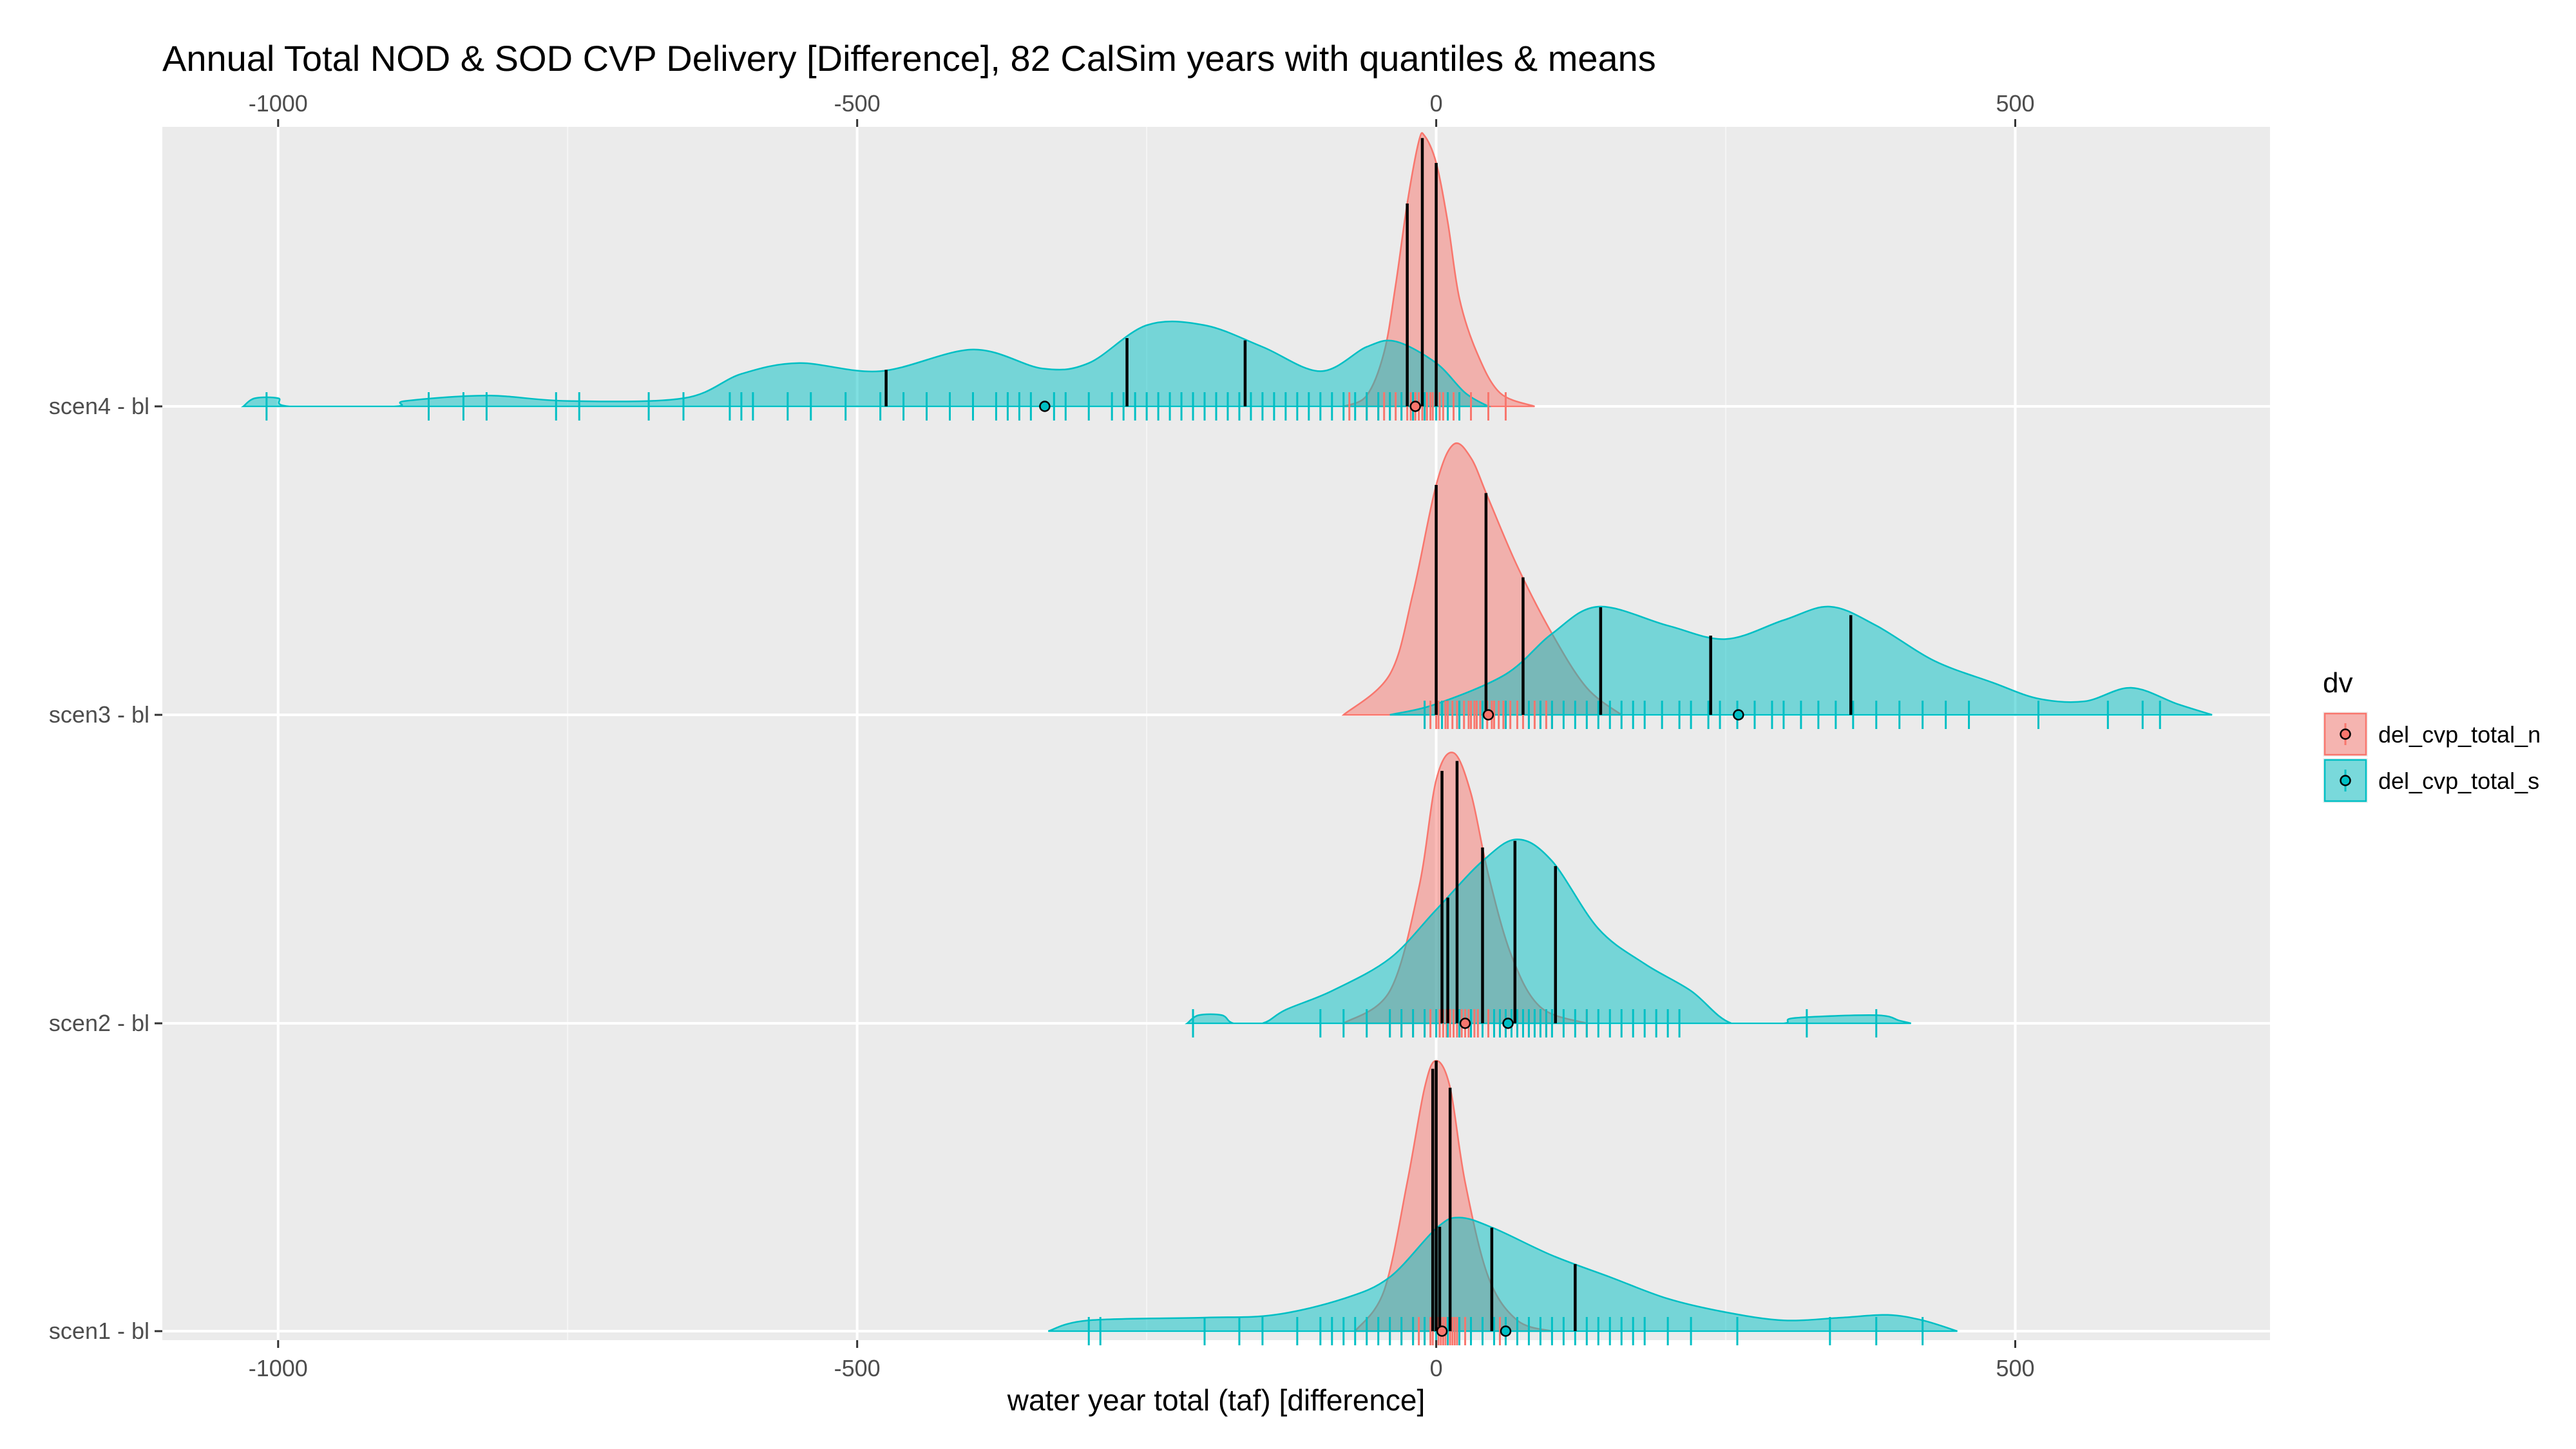  Describe the element at coordinates (1216, 1400) in the screenshot. I see `x-axis-title: water year total (taf) [difference]` at that location.